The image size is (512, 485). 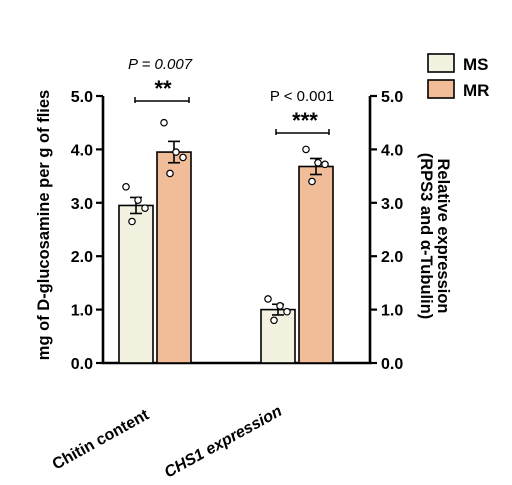 I want to click on y-axis-title-right-line2: (RPS3 and α-Tubulin), so click(x=426, y=236).